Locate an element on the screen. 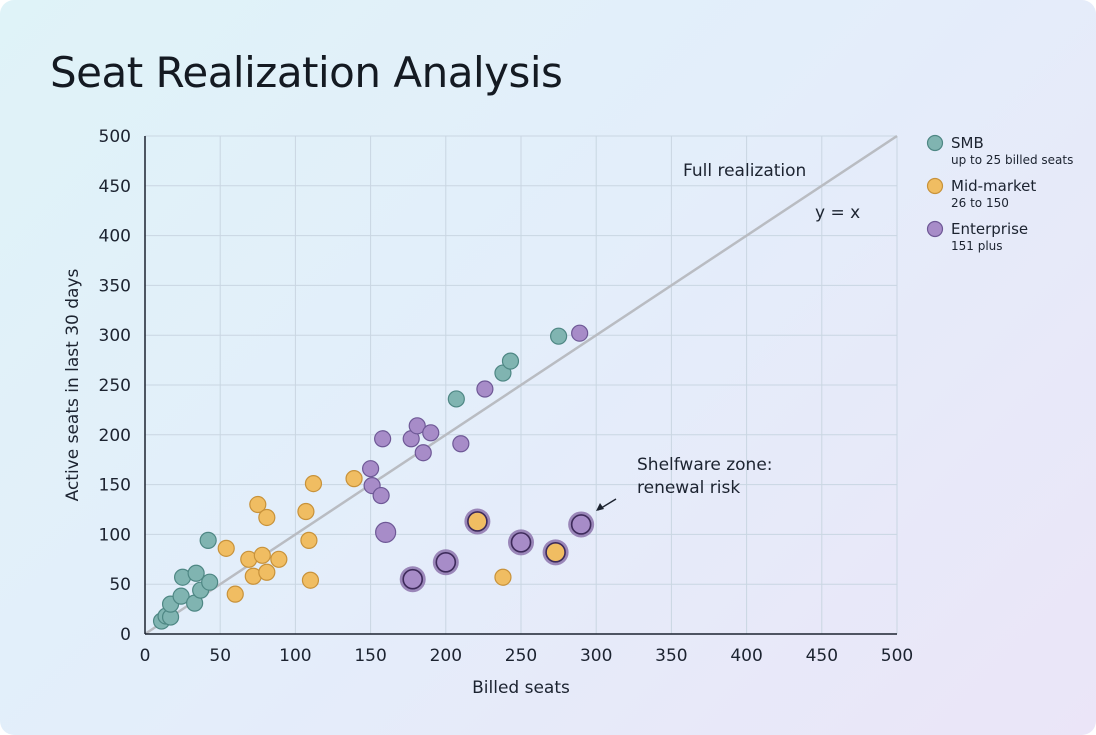  legend-label: Mid-market is located at coordinates (993, 186).